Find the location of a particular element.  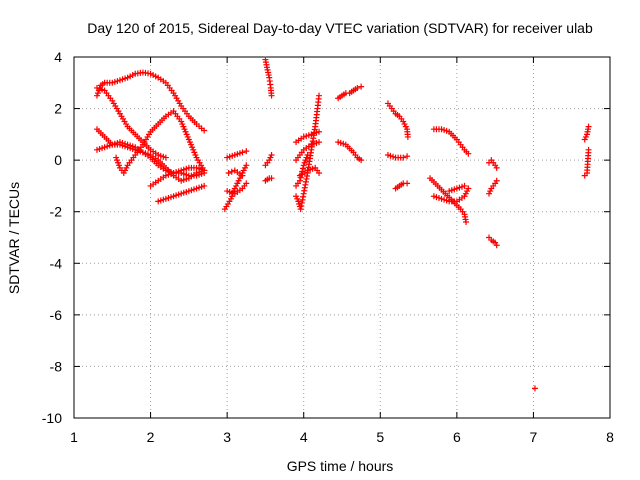

y-tick-label: 4 is located at coordinates (58, 57).